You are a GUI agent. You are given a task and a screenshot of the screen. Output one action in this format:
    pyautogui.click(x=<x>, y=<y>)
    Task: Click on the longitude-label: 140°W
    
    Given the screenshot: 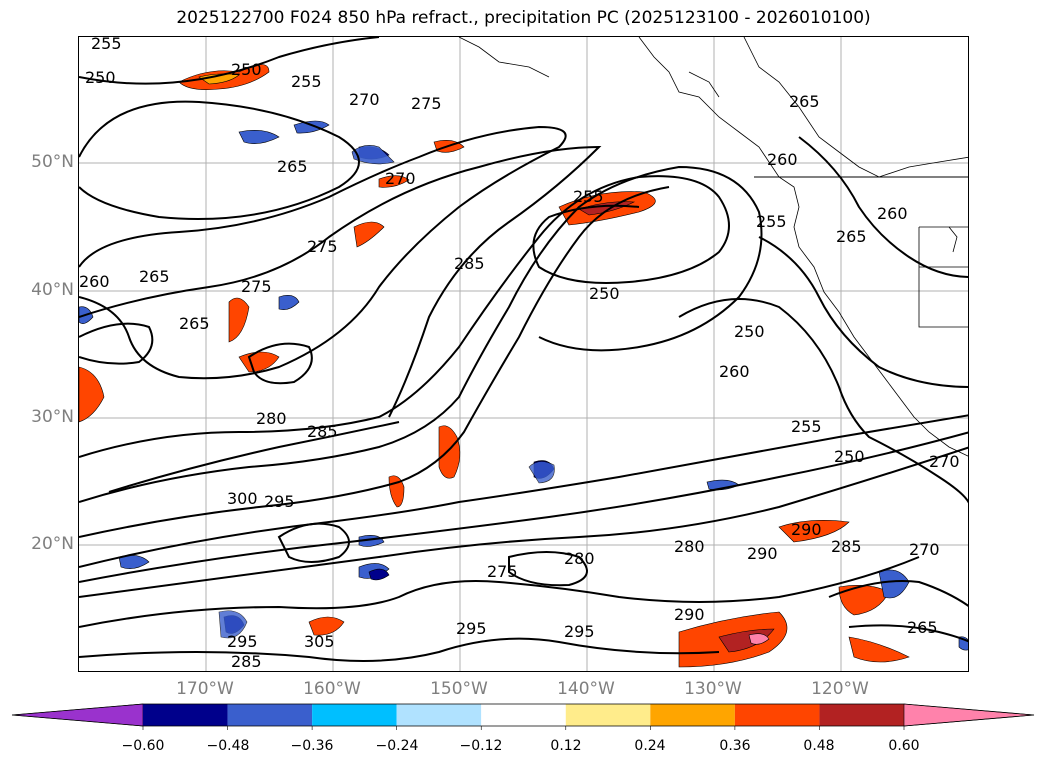 What is the action you would take?
    pyautogui.click(x=586, y=689)
    